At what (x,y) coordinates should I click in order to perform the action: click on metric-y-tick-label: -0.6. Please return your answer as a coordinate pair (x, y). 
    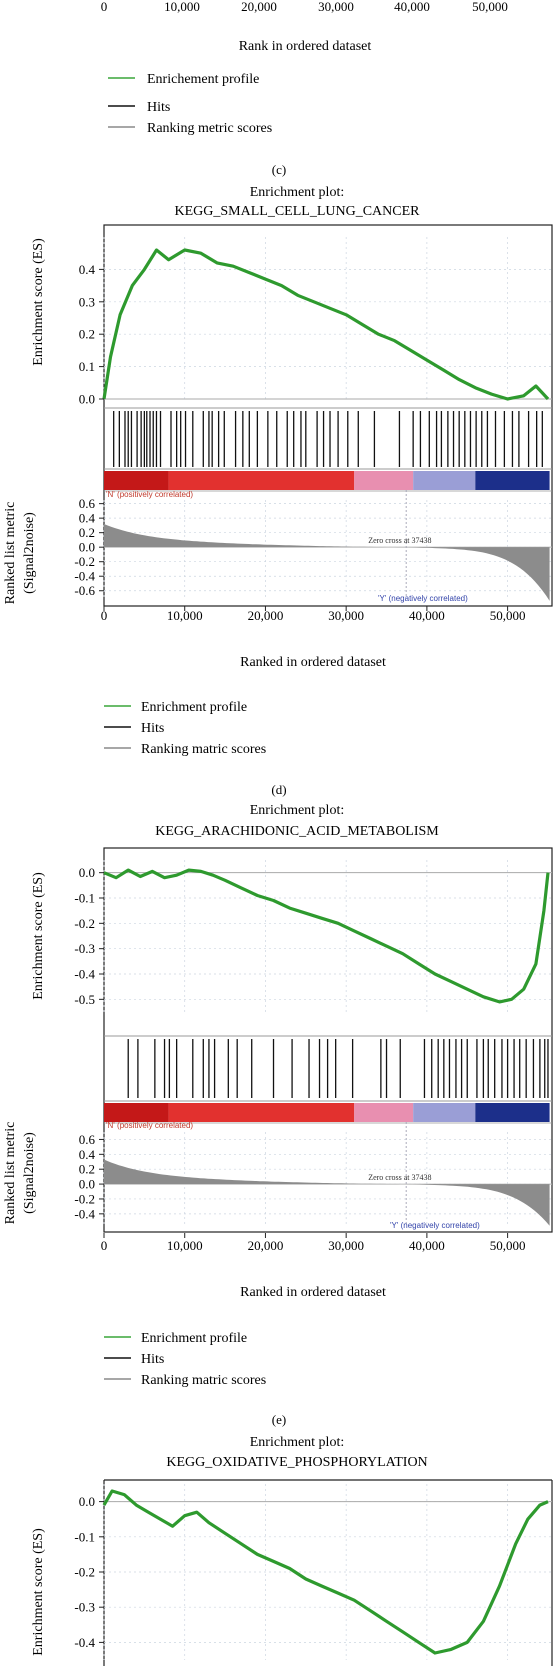
    Looking at the image, I should click on (84, 590).